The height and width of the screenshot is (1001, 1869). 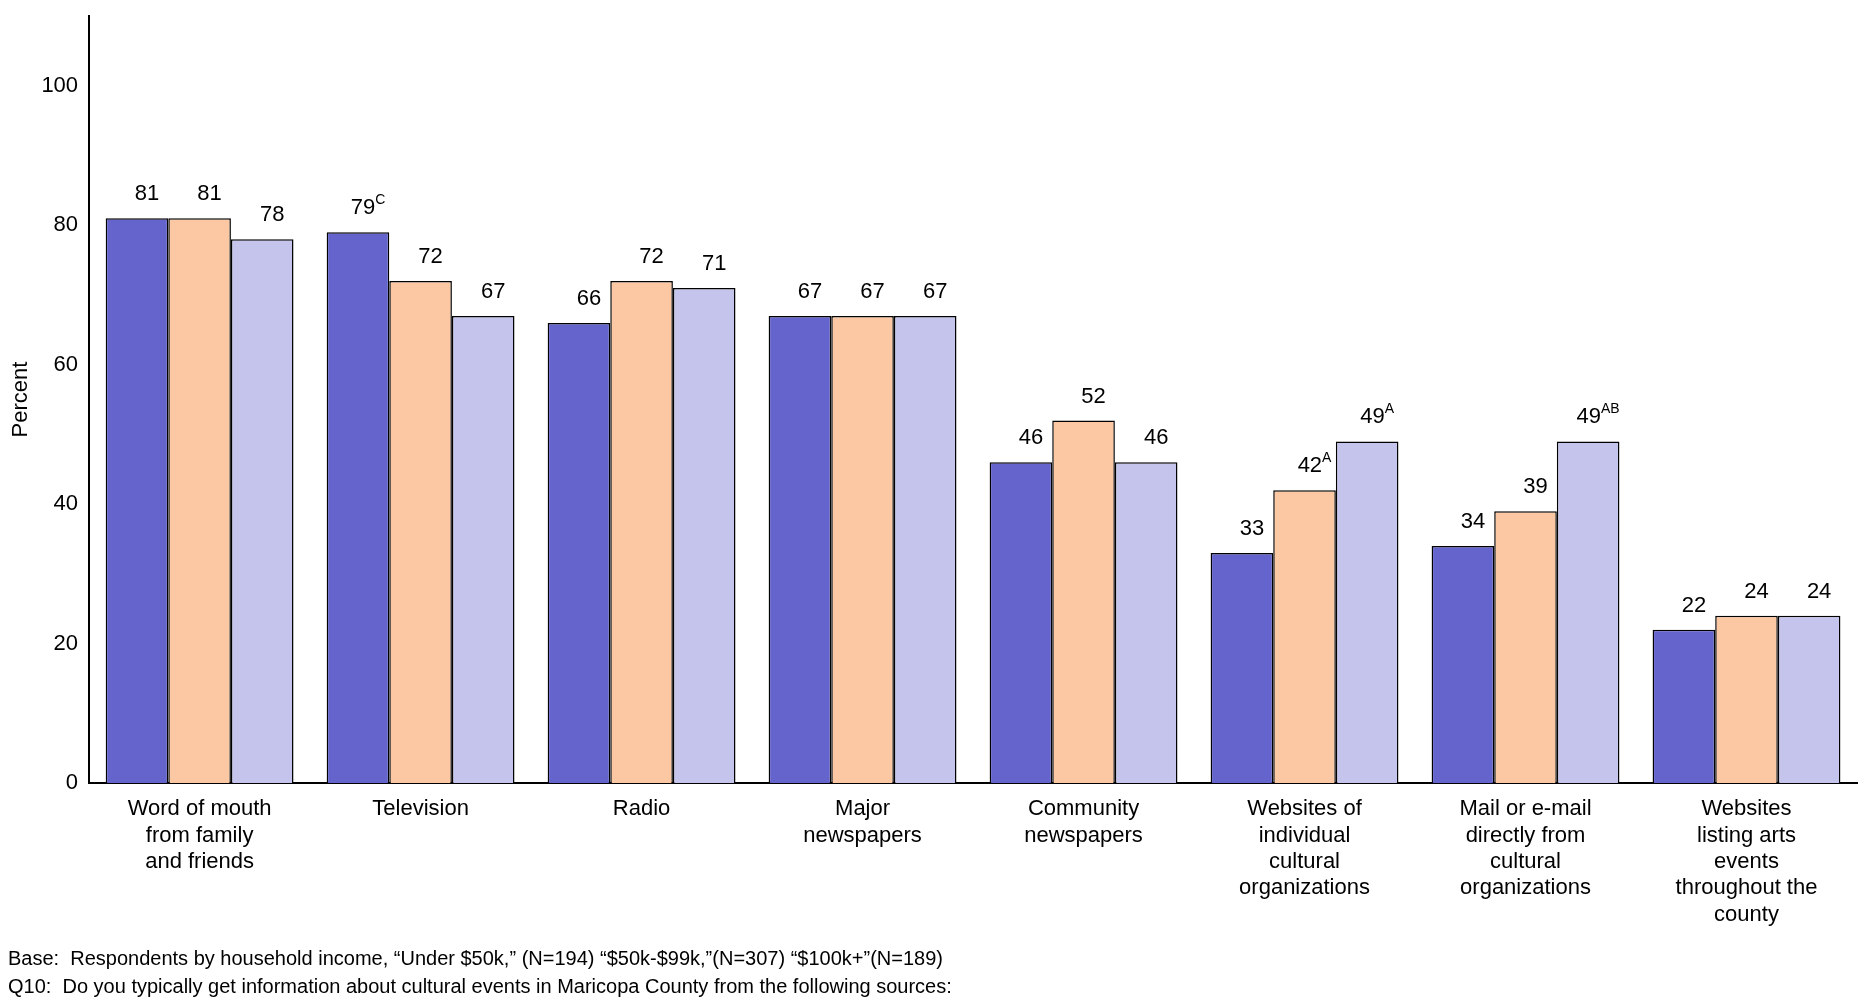 I want to click on x-tick-label: Mail or e-mail directly from cultural organizations, so click(x=1525, y=847).